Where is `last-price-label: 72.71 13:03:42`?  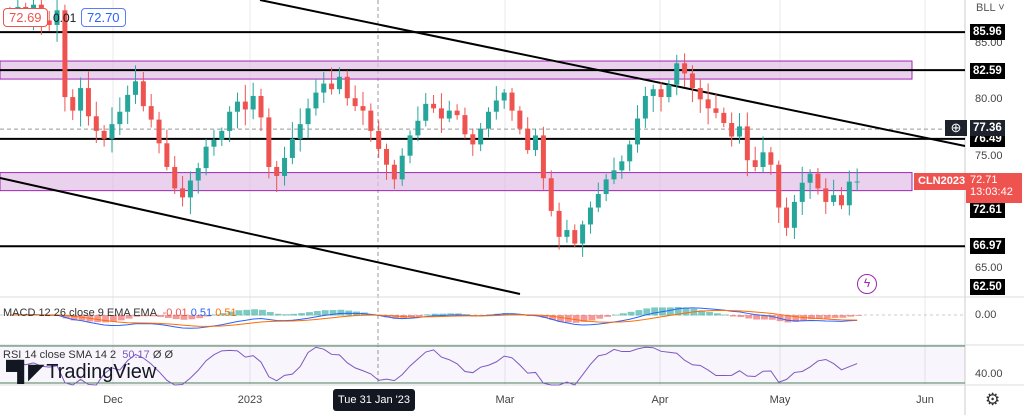 last-price-label: 72.71 13:03:42 is located at coordinates (994, 188).